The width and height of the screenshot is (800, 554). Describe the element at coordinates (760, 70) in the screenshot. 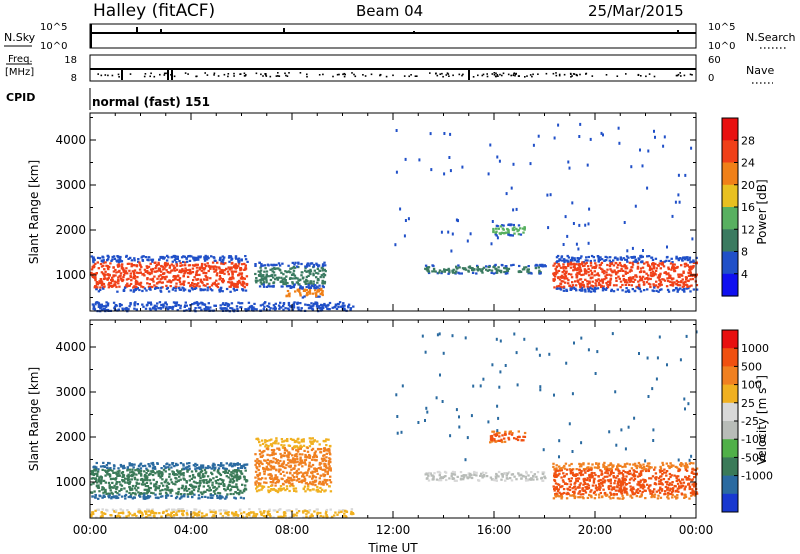

I see `nave-label: Nave` at that location.